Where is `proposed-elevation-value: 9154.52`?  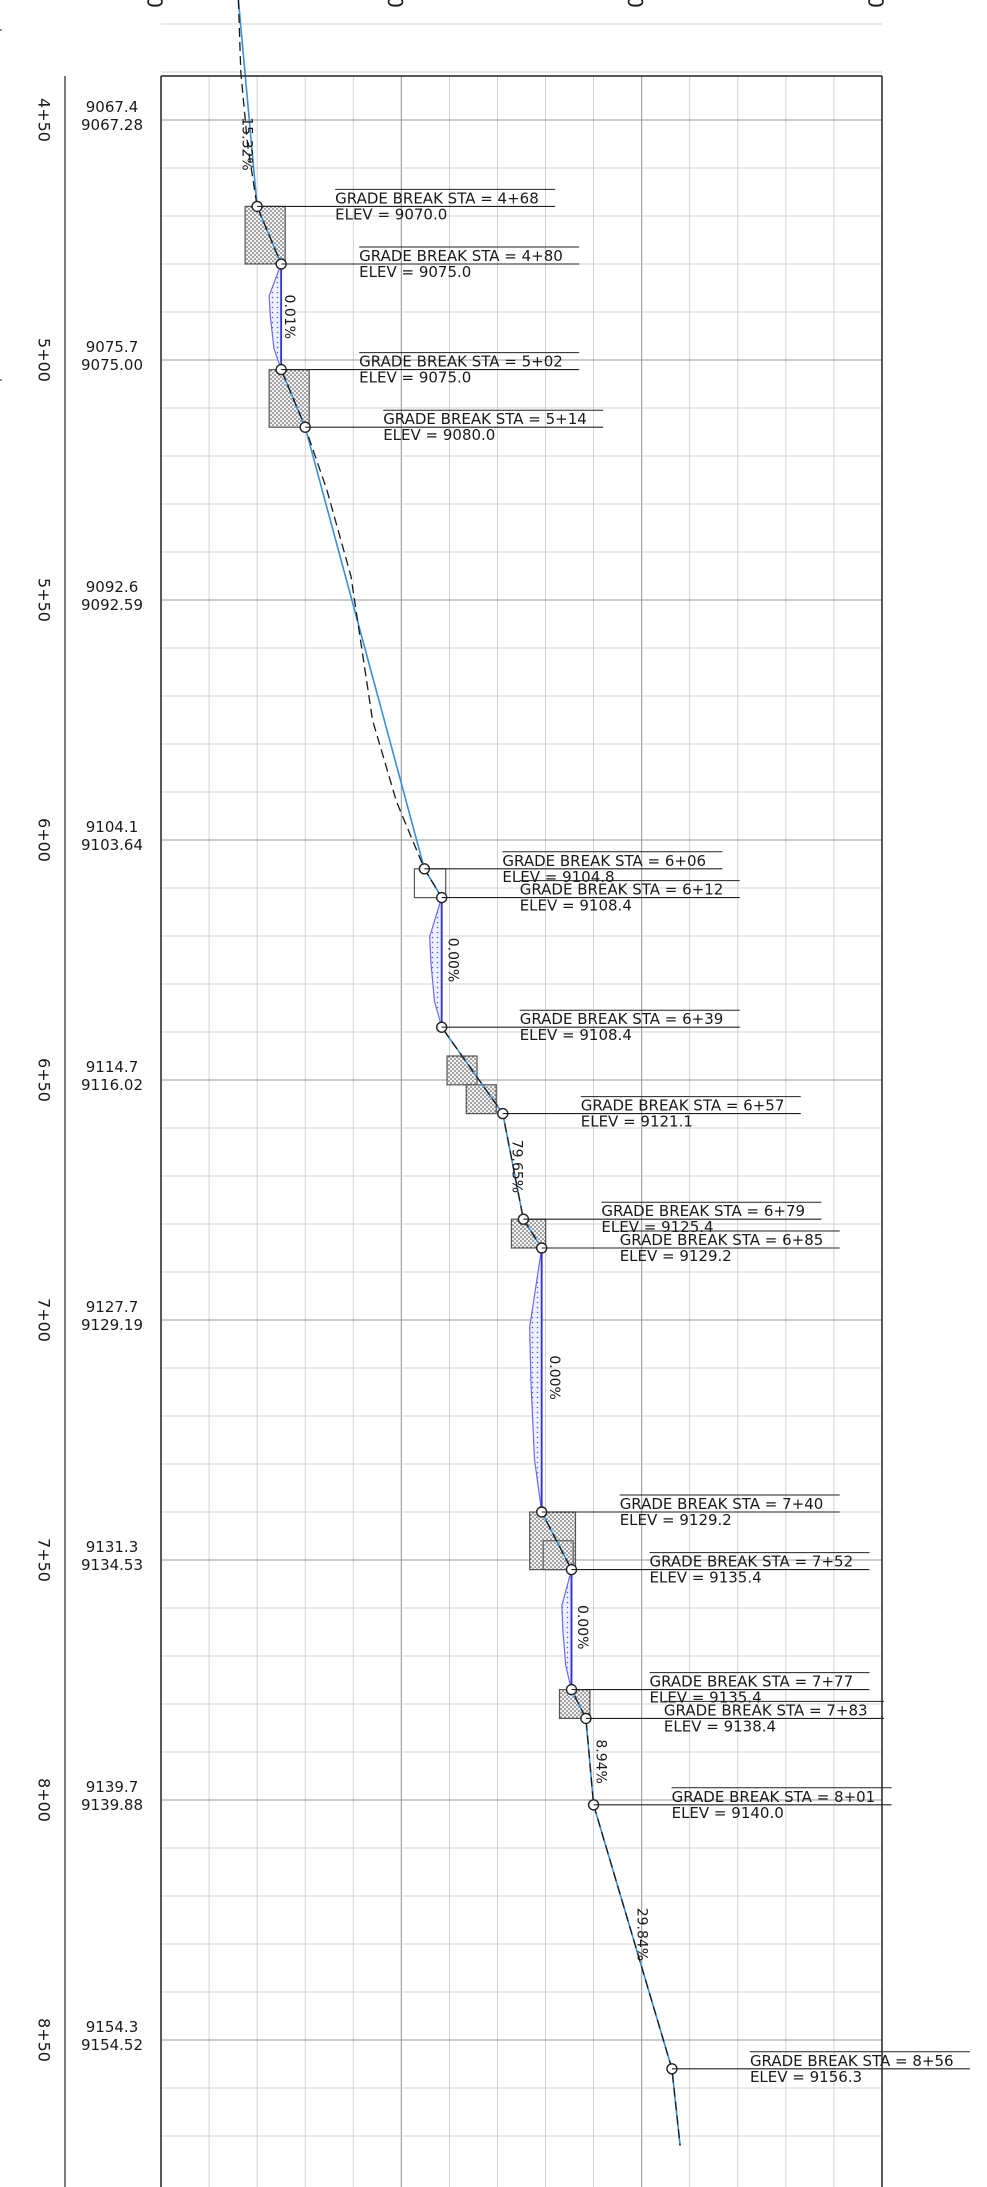 proposed-elevation-value: 9154.52 is located at coordinates (112, 2045).